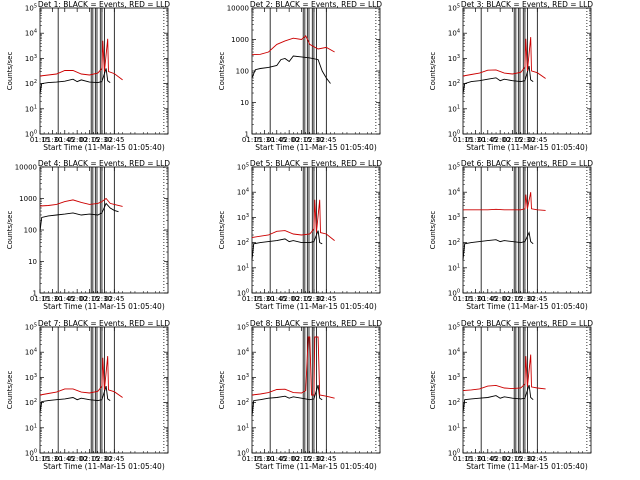 The width and height of the screenshot is (640, 480). What do you see at coordinates (527, 323) in the screenshot?
I see `panel-title: Det 9: BLACK = Events, RED = LLD` at bounding box center [527, 323].